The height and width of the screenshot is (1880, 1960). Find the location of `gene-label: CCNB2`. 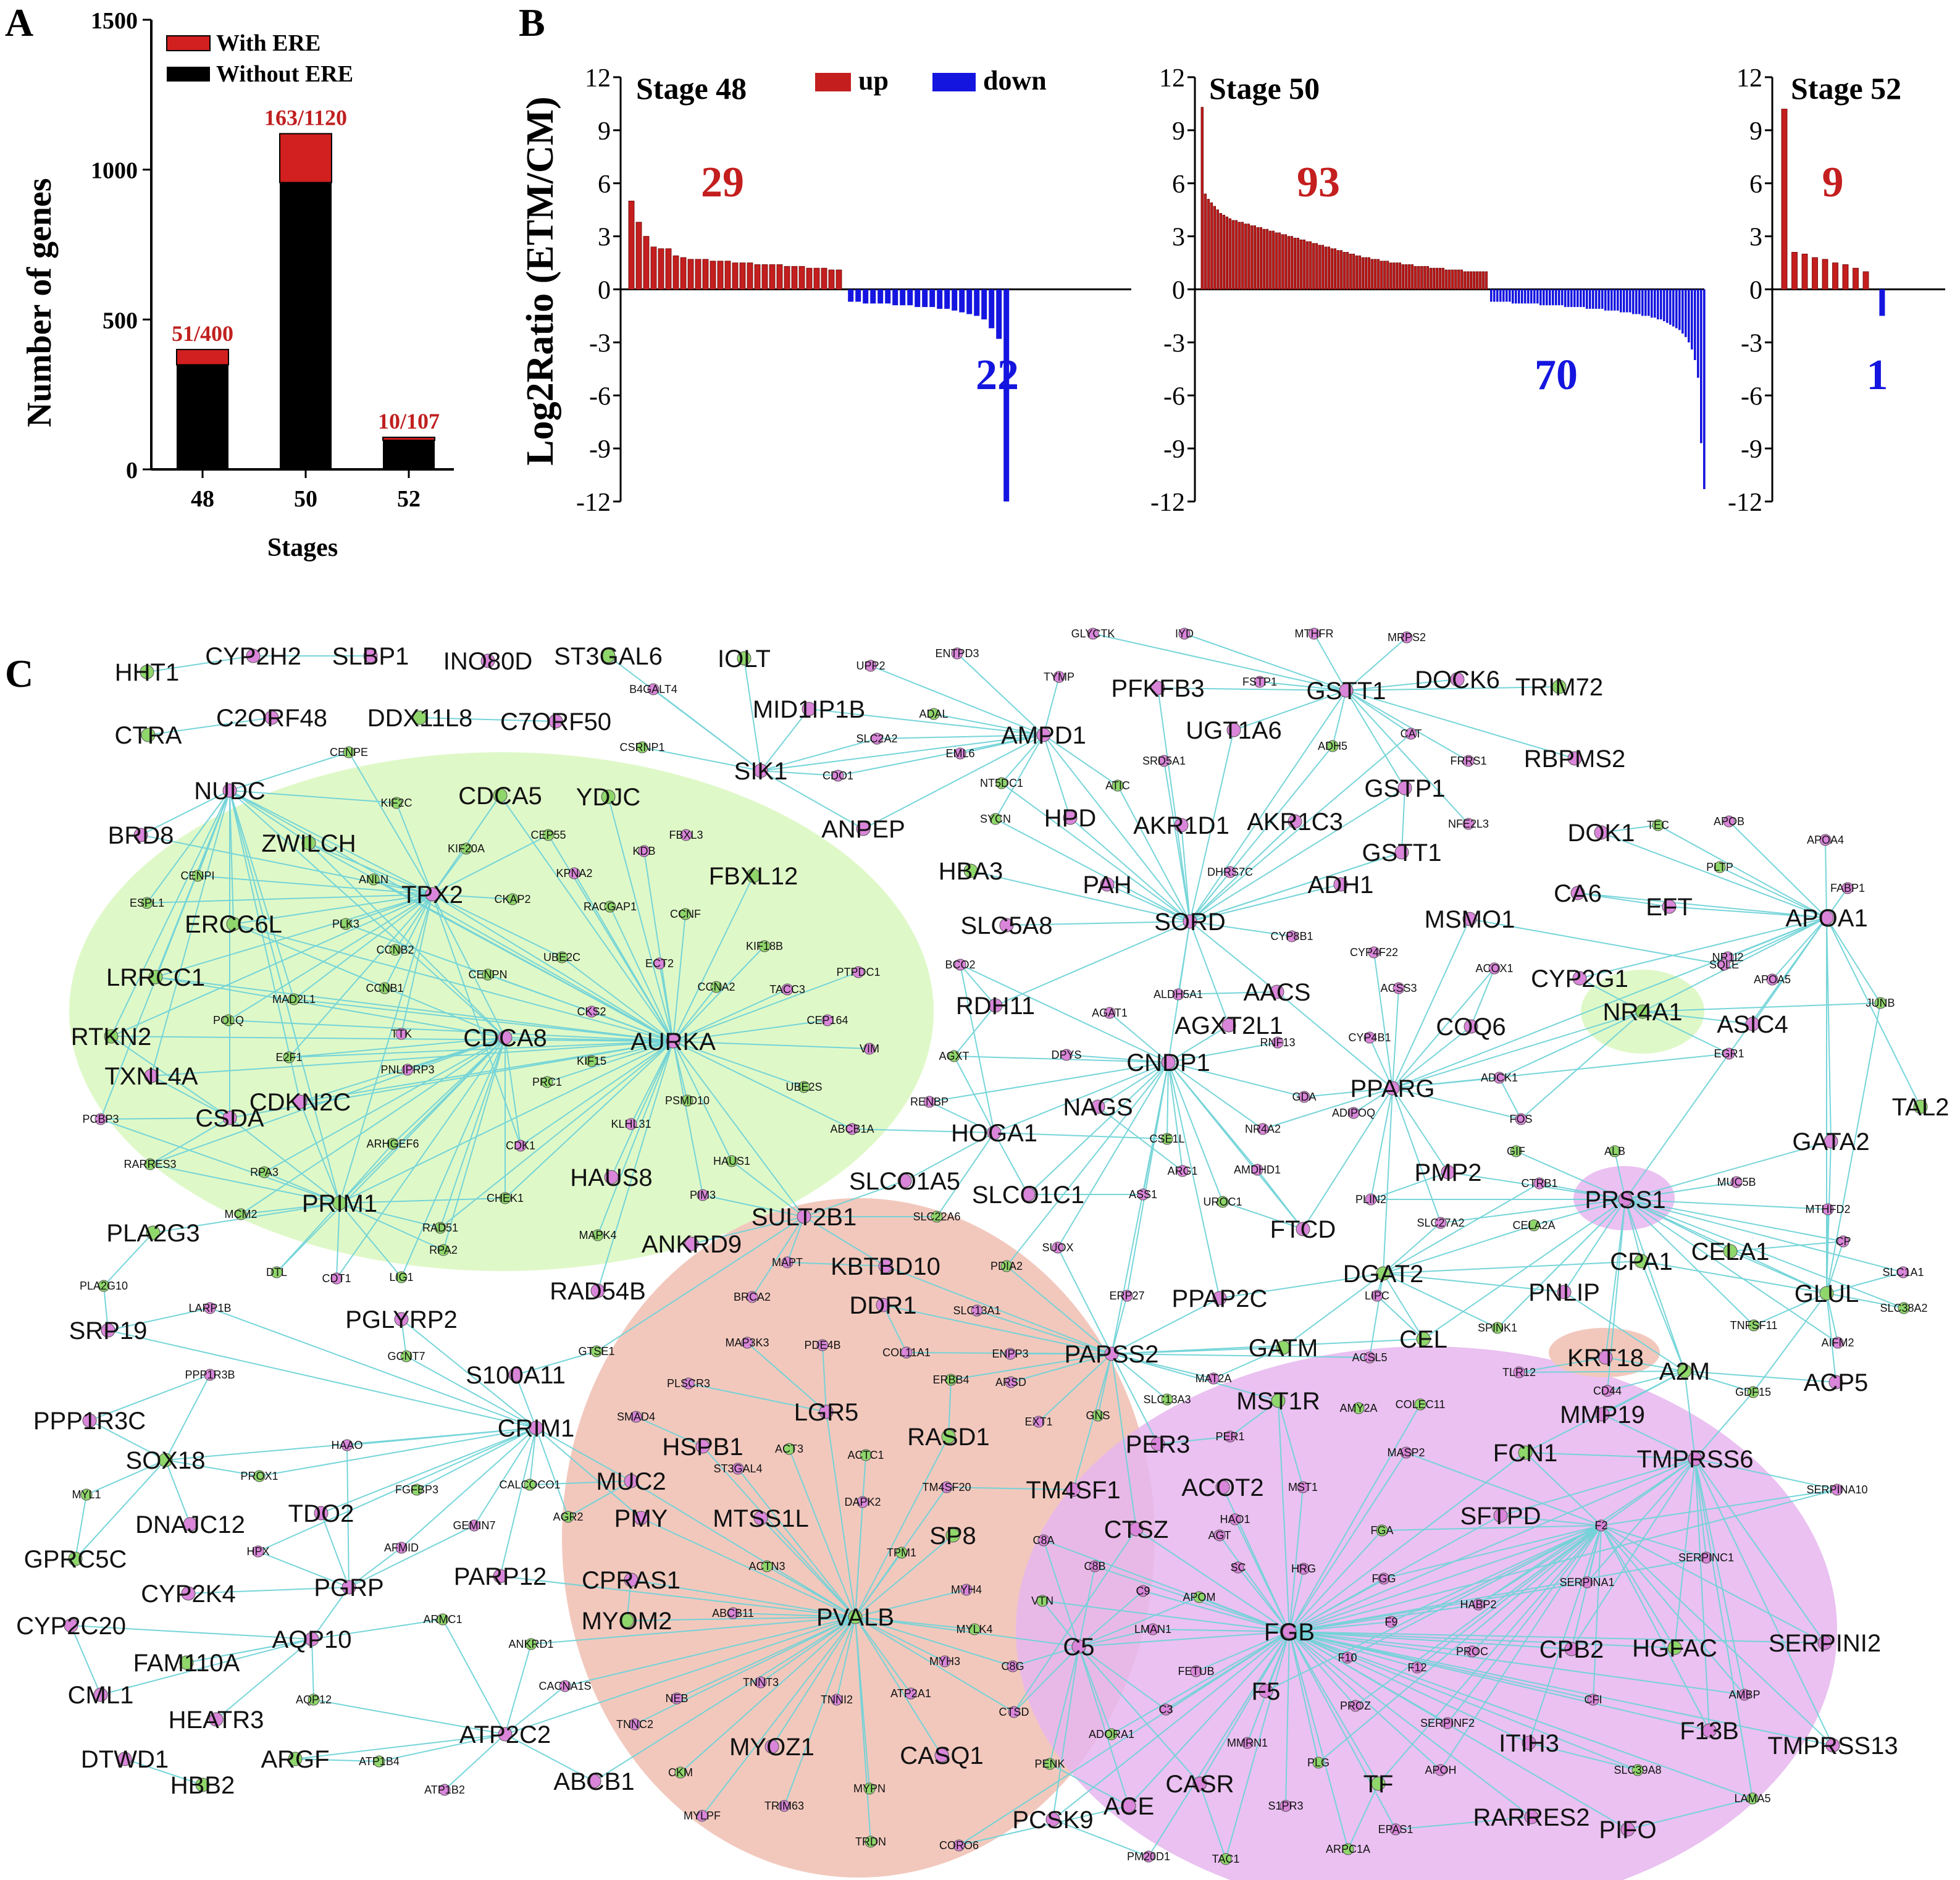

gene-label: CCNB2 is located at coordinates (395, 950).